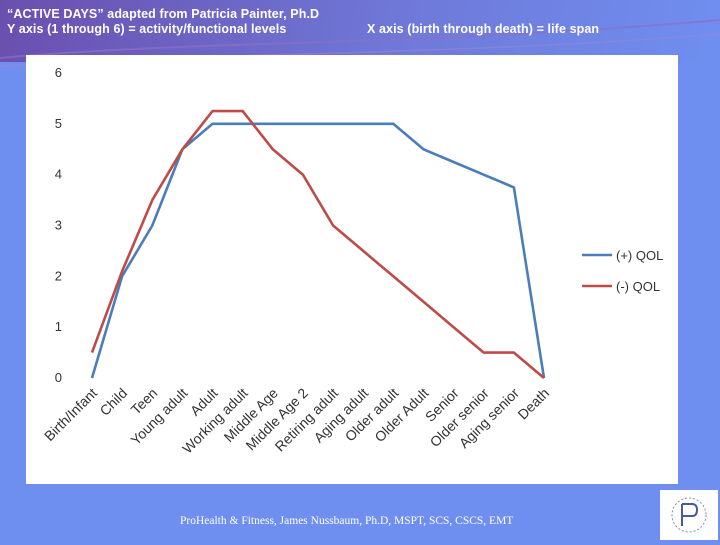  Describe the element at coordinates (58, 174) in the screenshot. I see `y-tick-label: 4` at that location.